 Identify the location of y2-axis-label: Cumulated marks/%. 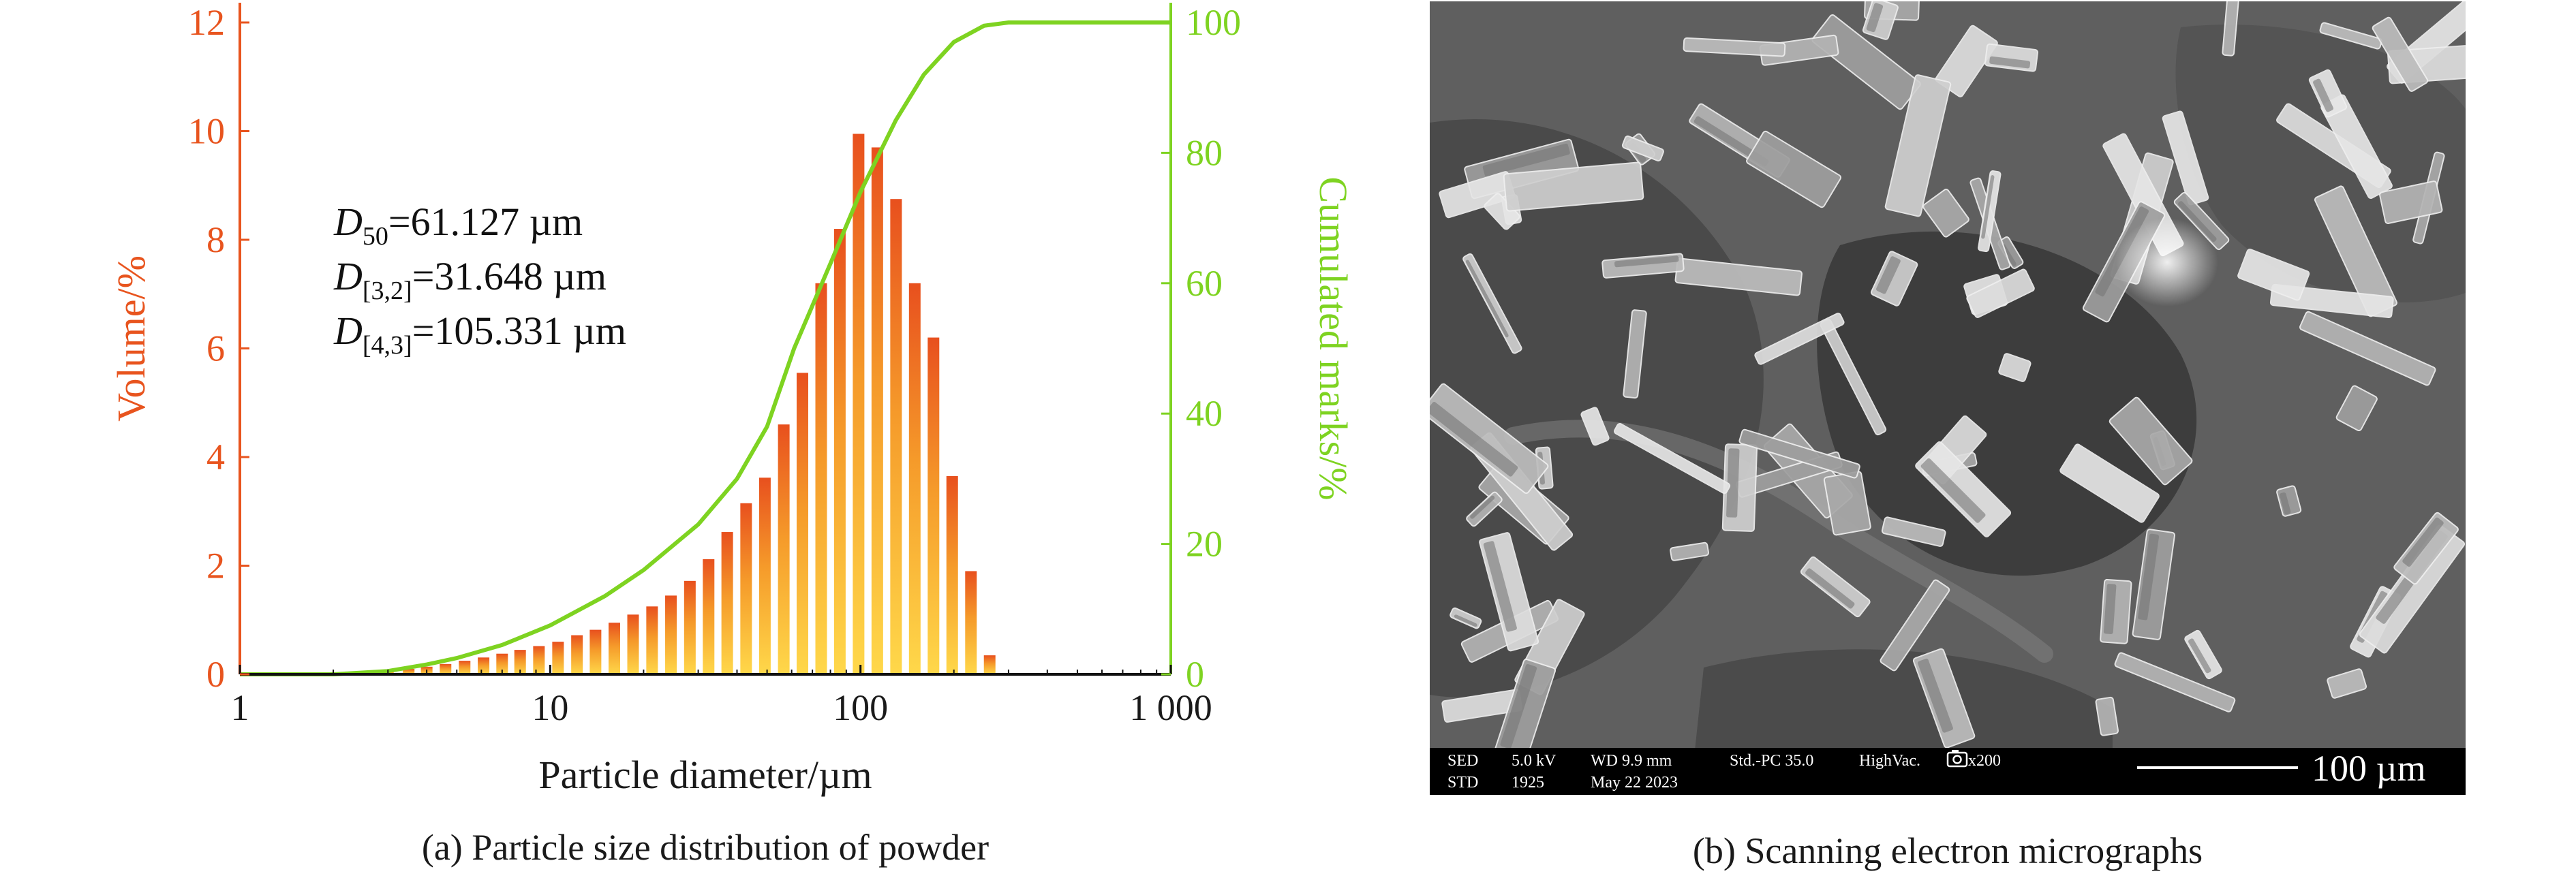
(1333, 338).